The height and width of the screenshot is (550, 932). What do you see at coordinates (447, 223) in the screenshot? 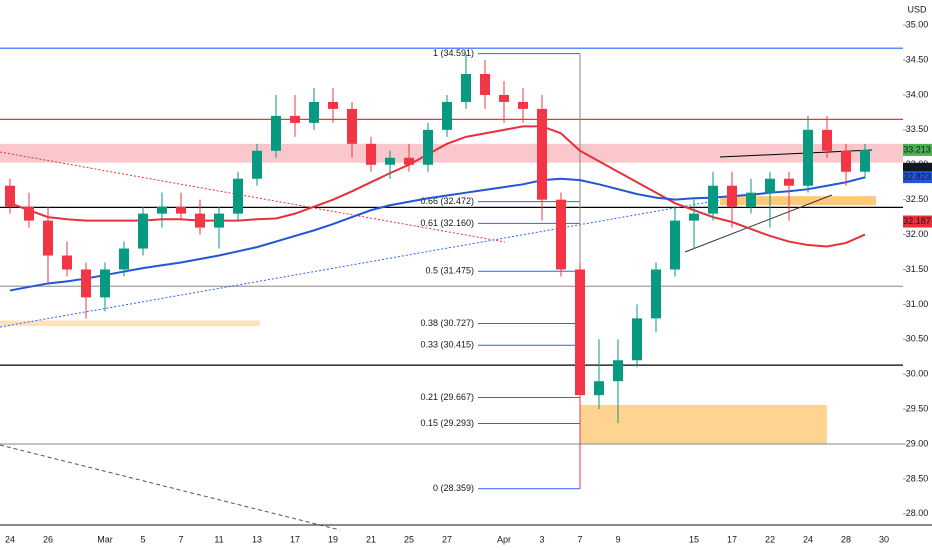
I see `fib-label: 0.61 (32.160)` at bounding box center [447, 223].